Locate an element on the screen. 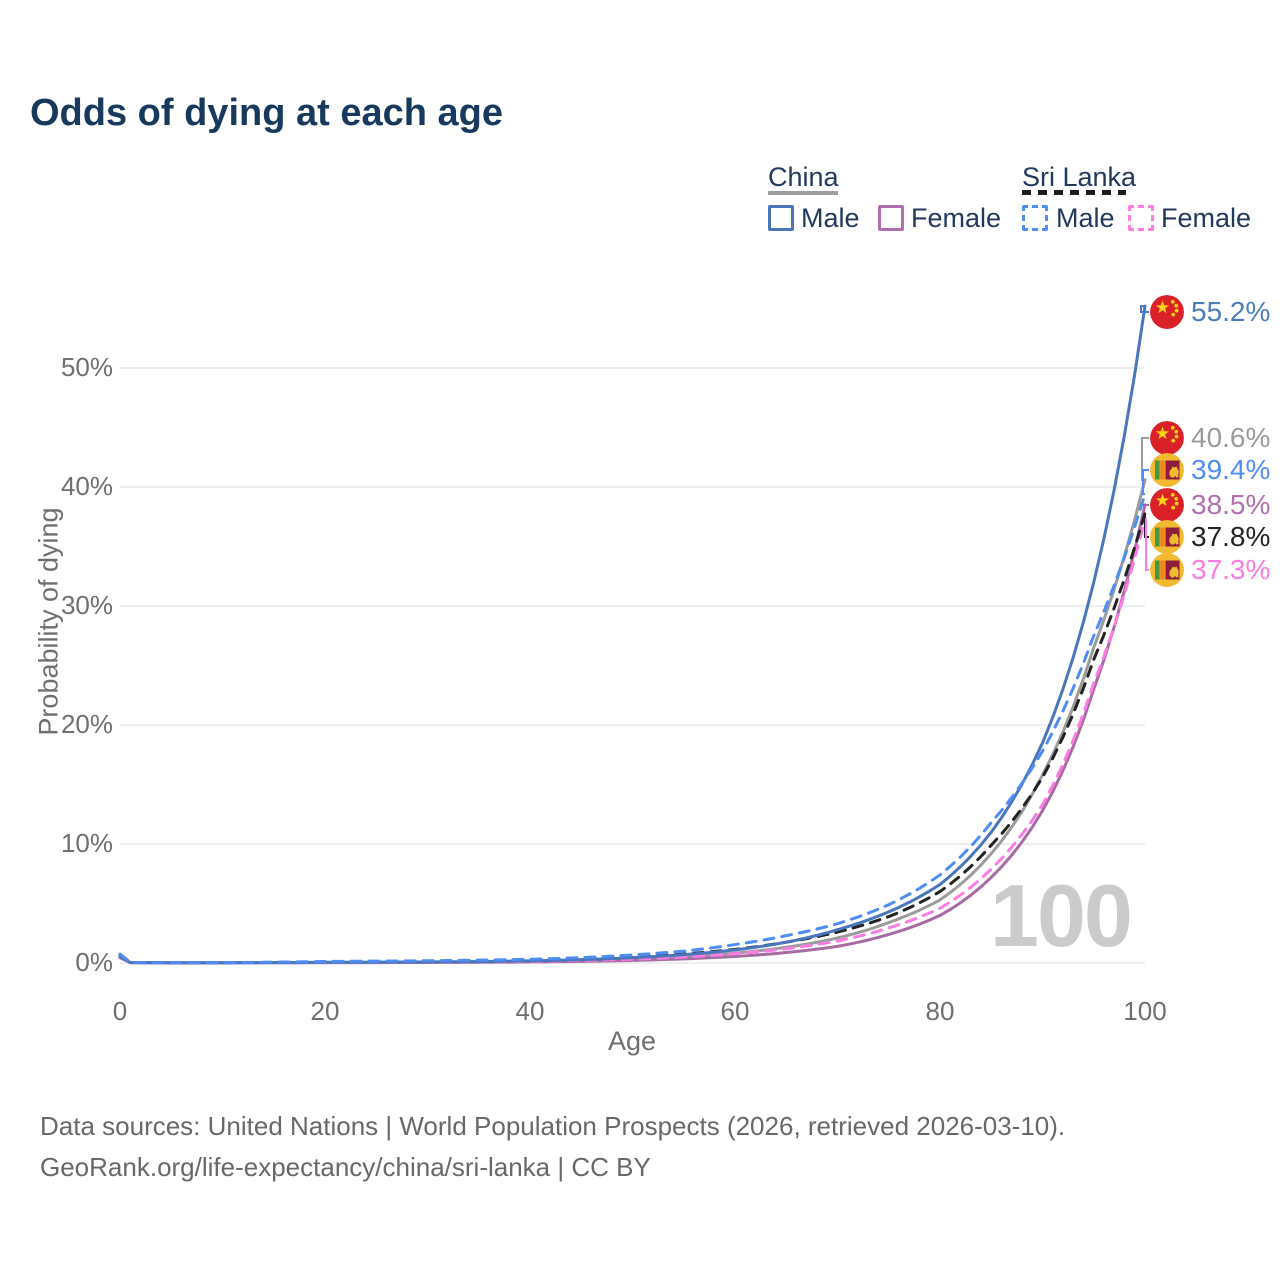 The width and height of the screenshot is (1280, 1280). end-label-china-total: 40.6% is located at coordinates (1210, 438).